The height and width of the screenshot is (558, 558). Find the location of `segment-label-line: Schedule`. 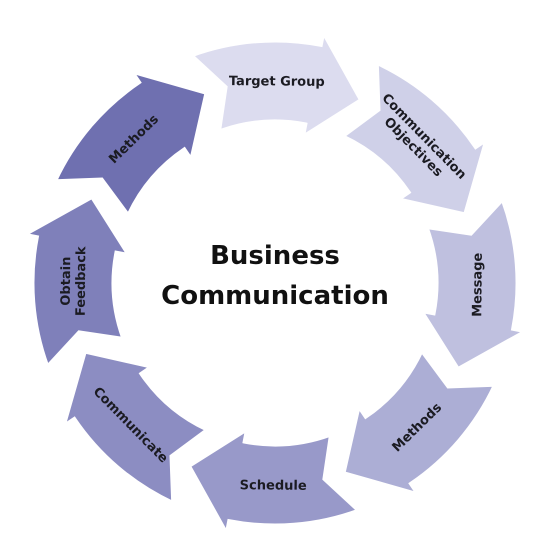

segment-label-line: Schedule is located at coordinates (273, 486).